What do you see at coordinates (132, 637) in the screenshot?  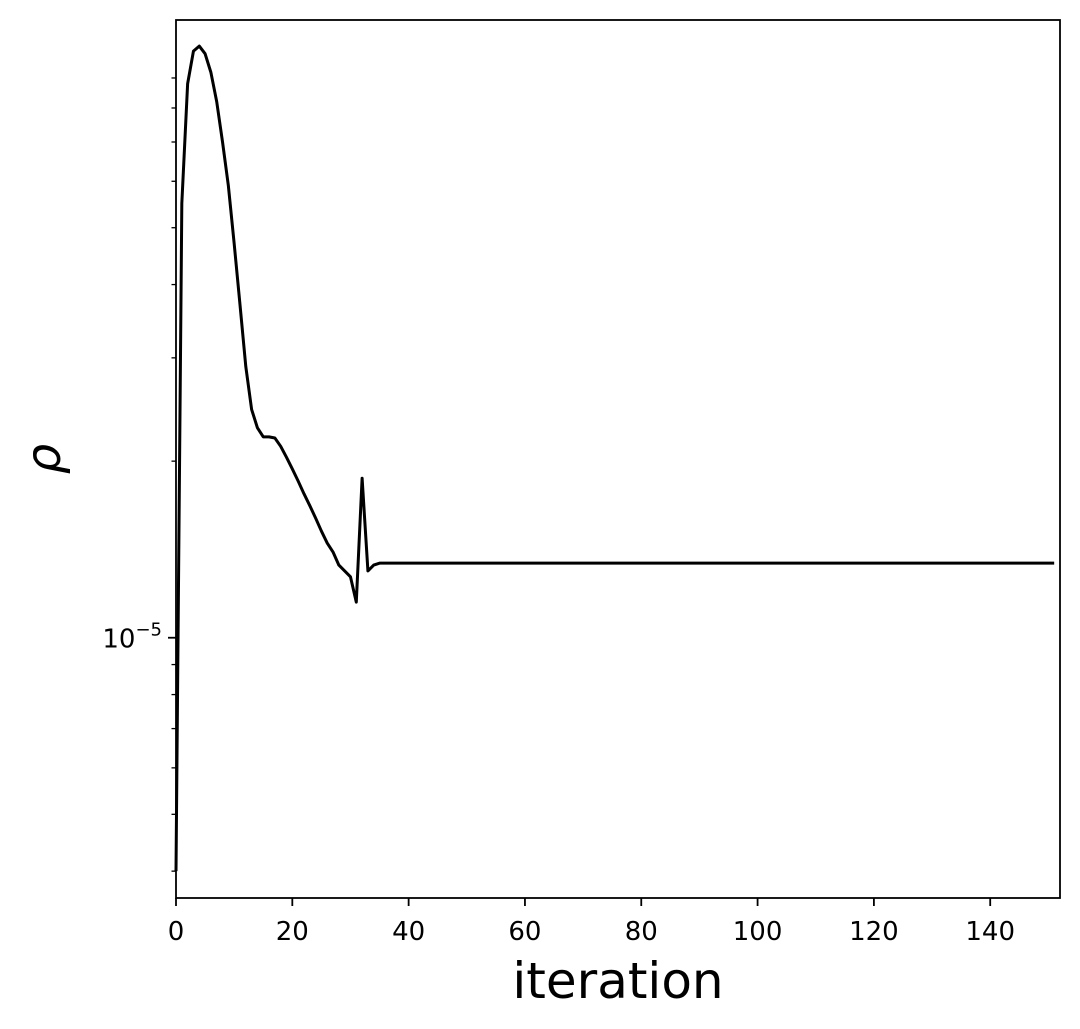 I see `y-tick-label: 10−5` at bounding box center [132, 637].